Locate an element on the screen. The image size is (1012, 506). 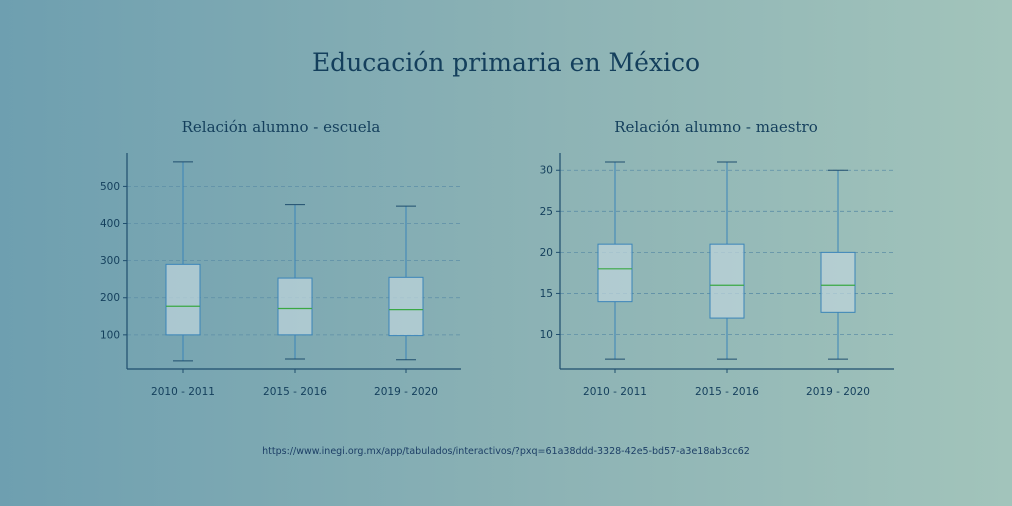
right-chart-title: Relación alumno - maestro is located at coordinates (716, 127).